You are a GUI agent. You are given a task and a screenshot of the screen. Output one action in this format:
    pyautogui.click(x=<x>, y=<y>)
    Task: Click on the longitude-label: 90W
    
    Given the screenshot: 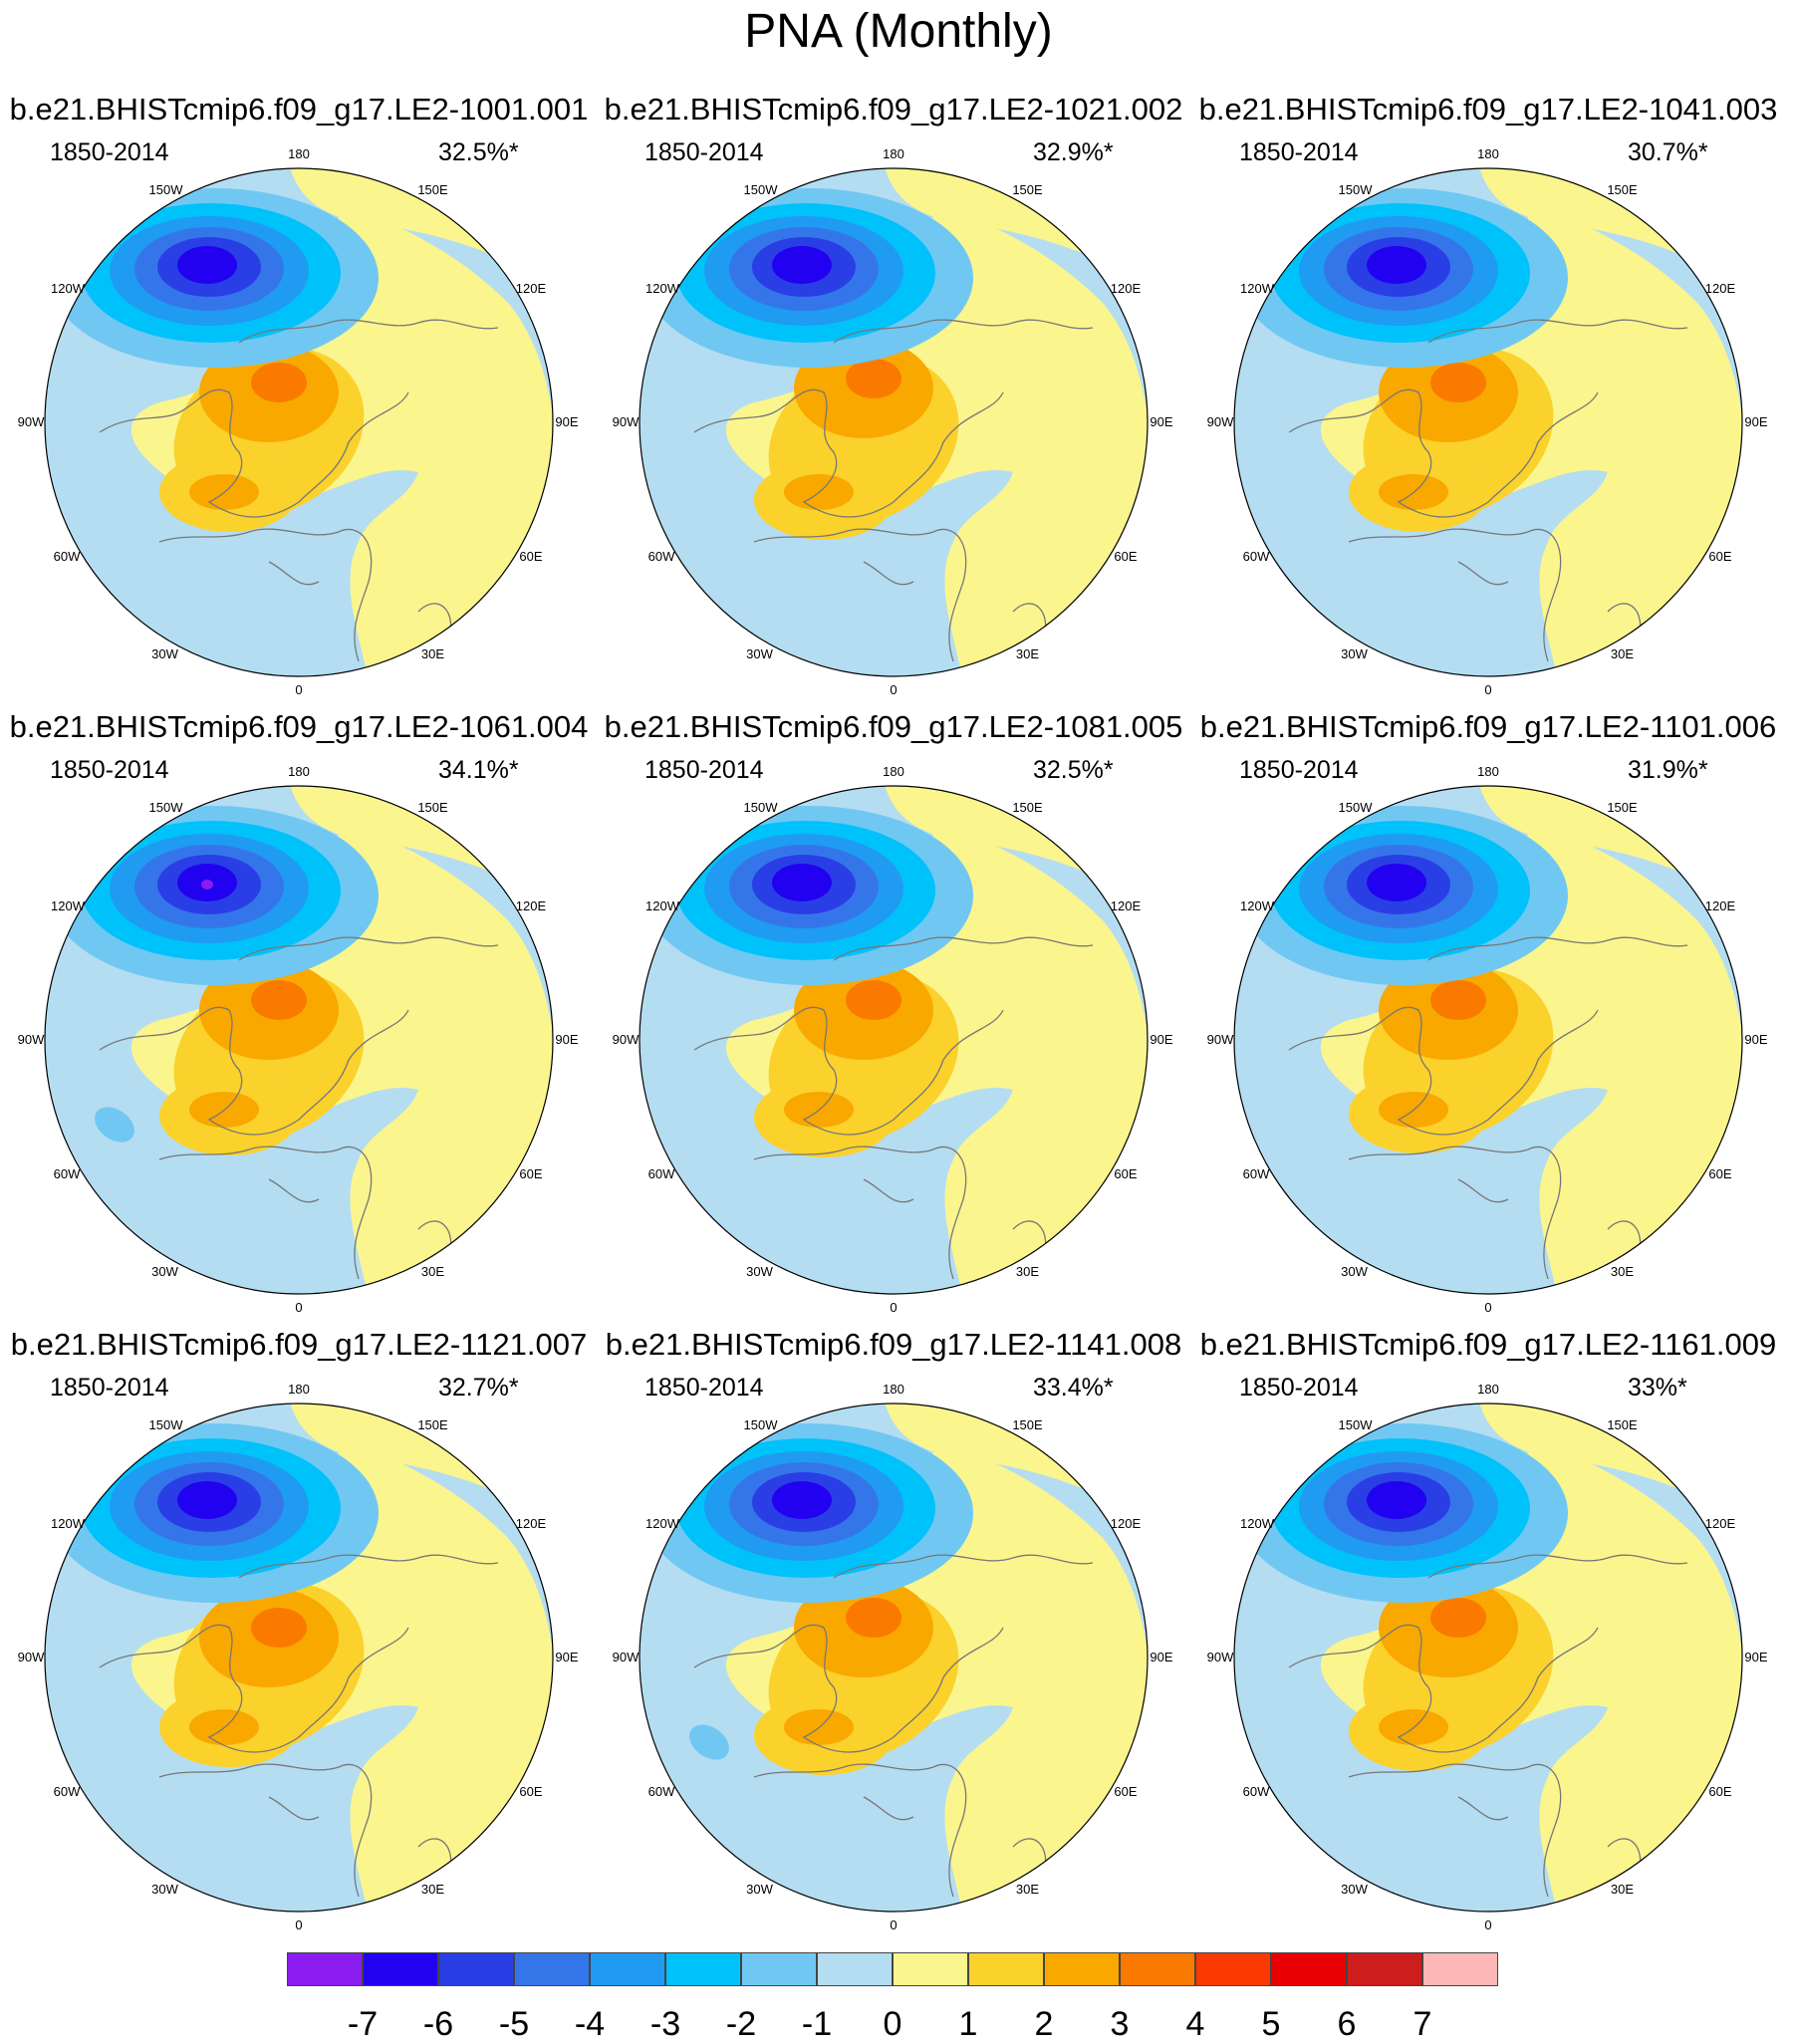 What is the action you would take?
    pyautogui.click(x=31, y=1040)
    